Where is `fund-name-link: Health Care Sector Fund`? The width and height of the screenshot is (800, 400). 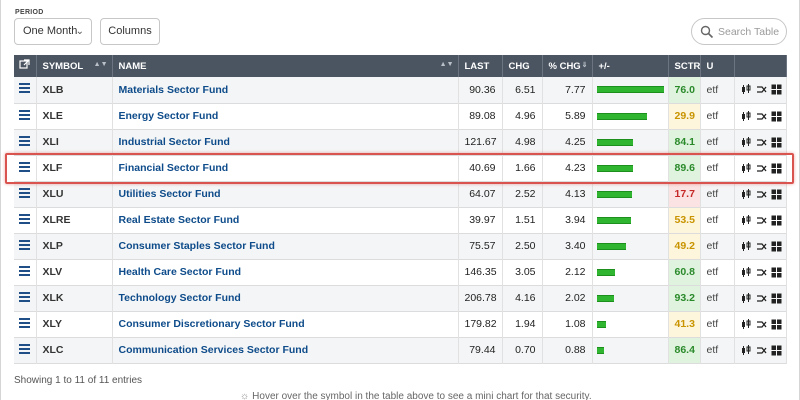
fund-name-link: Health Care Sector Fund is located at coordinates (180, 272).